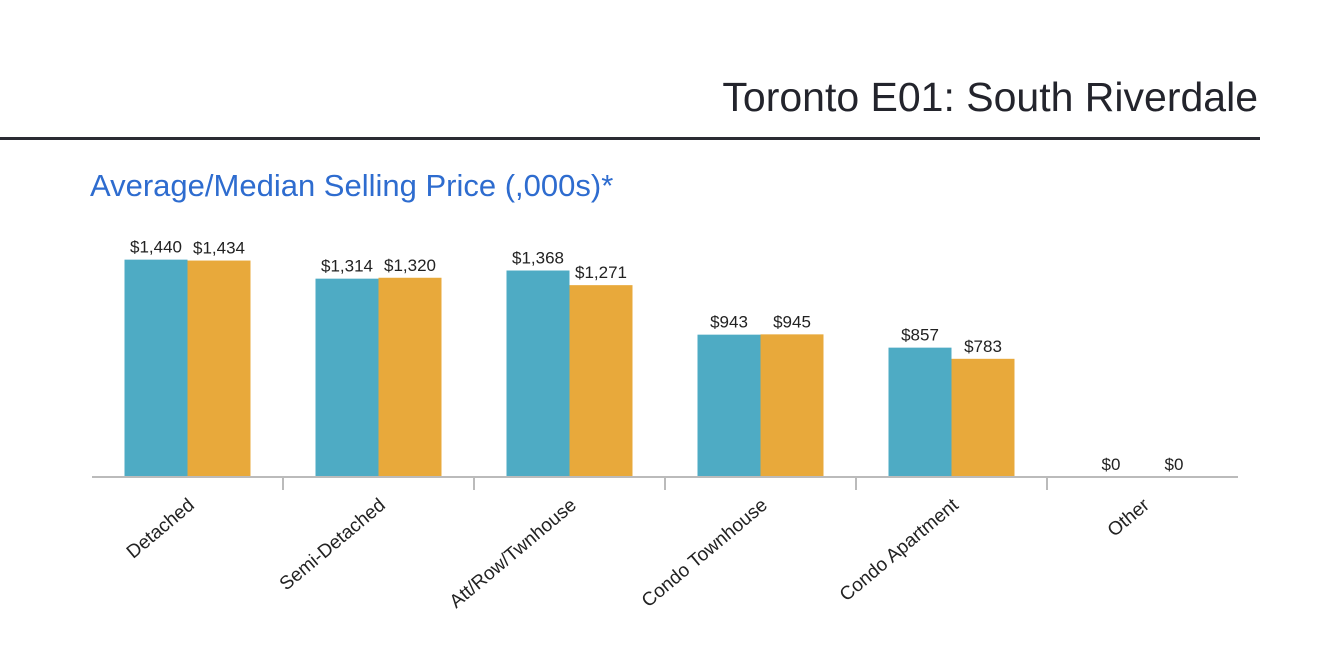 This screenshot has height=668, width=1320. Describe the element at coordinates (538, 258) in the screenshot. I see `data-label: $1,368` at that location.